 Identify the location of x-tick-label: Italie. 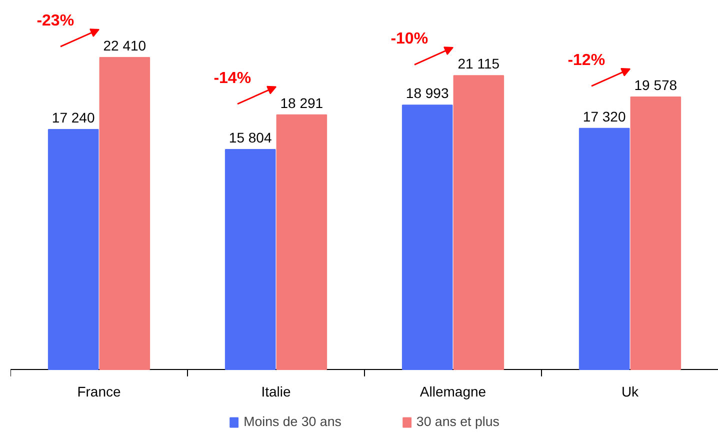
(276, 392).